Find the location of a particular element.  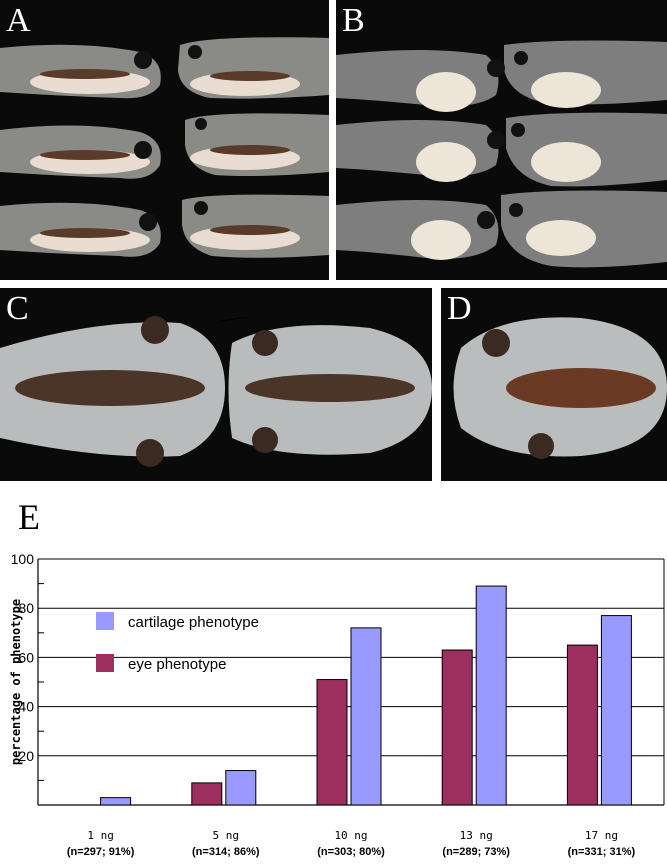

legend-label: eye phenotype is located at coordinates (177, 664).